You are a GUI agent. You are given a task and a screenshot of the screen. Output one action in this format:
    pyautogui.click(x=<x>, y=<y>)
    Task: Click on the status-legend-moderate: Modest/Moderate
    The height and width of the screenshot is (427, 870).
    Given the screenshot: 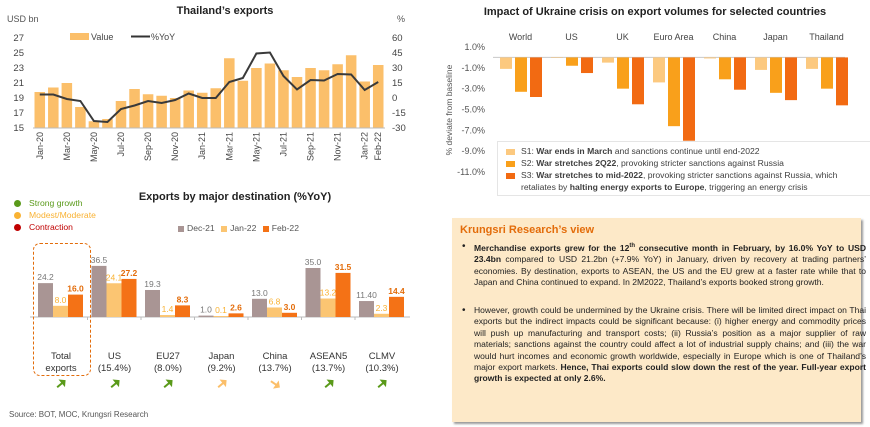 What is the action you would take?
    pyautogui.click(x=55, y=215)
    